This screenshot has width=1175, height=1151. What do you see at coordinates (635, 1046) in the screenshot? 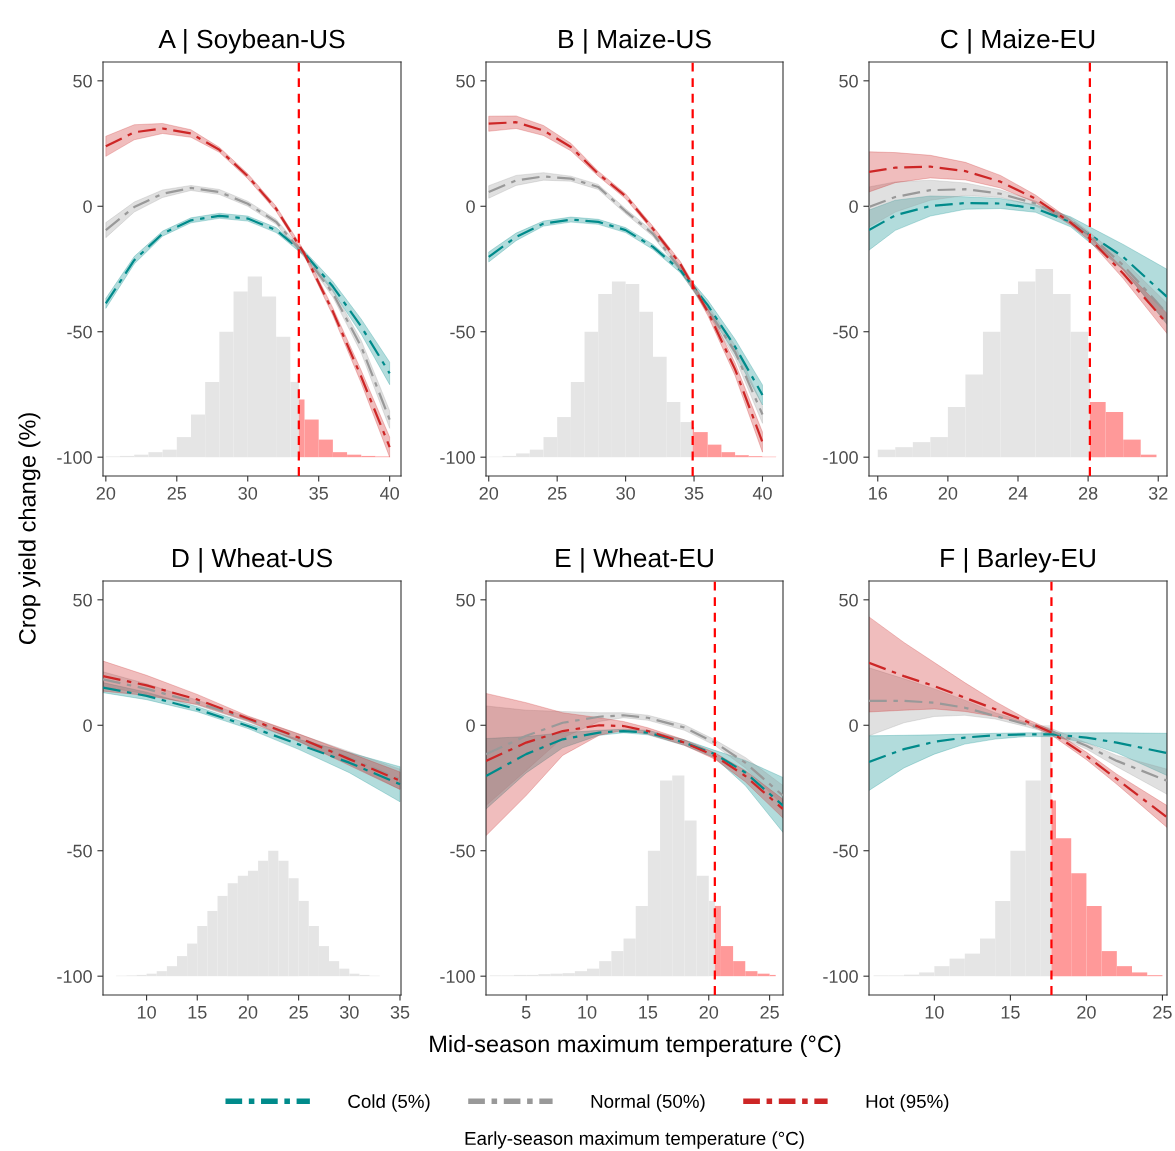
I see `x-axis-title: Mid-season maximum temperature (°C)` at bounding box center [635, 1046].